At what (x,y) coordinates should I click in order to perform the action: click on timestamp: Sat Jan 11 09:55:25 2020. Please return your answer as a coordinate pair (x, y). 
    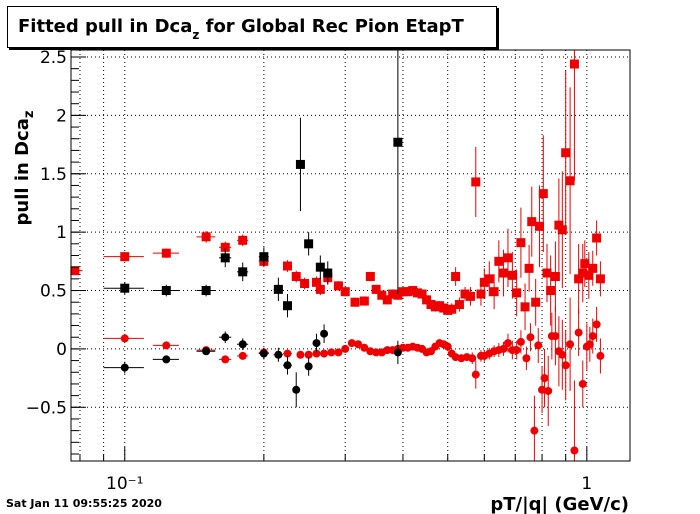
    Looking at the image, I should click on (84, 503).